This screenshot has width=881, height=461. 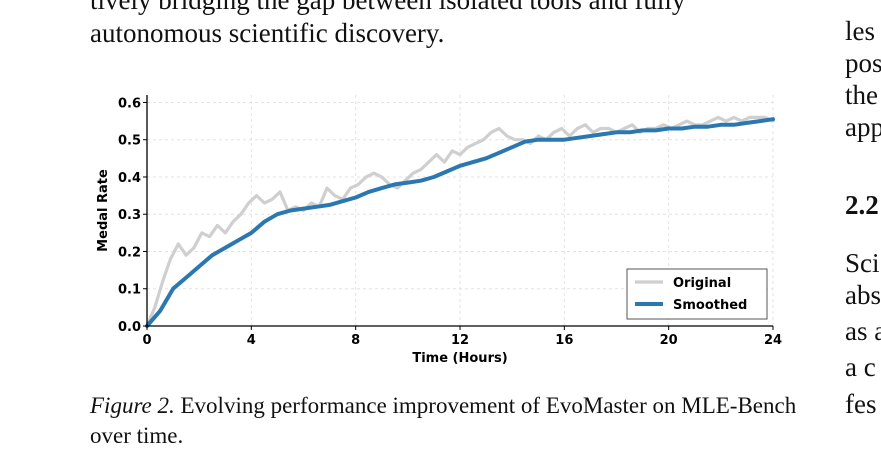 What do you see at coordinates (459, 358) in the screenshot?
I see `x-axis-label: Time (Hours)` at bounding box center [459, 358].